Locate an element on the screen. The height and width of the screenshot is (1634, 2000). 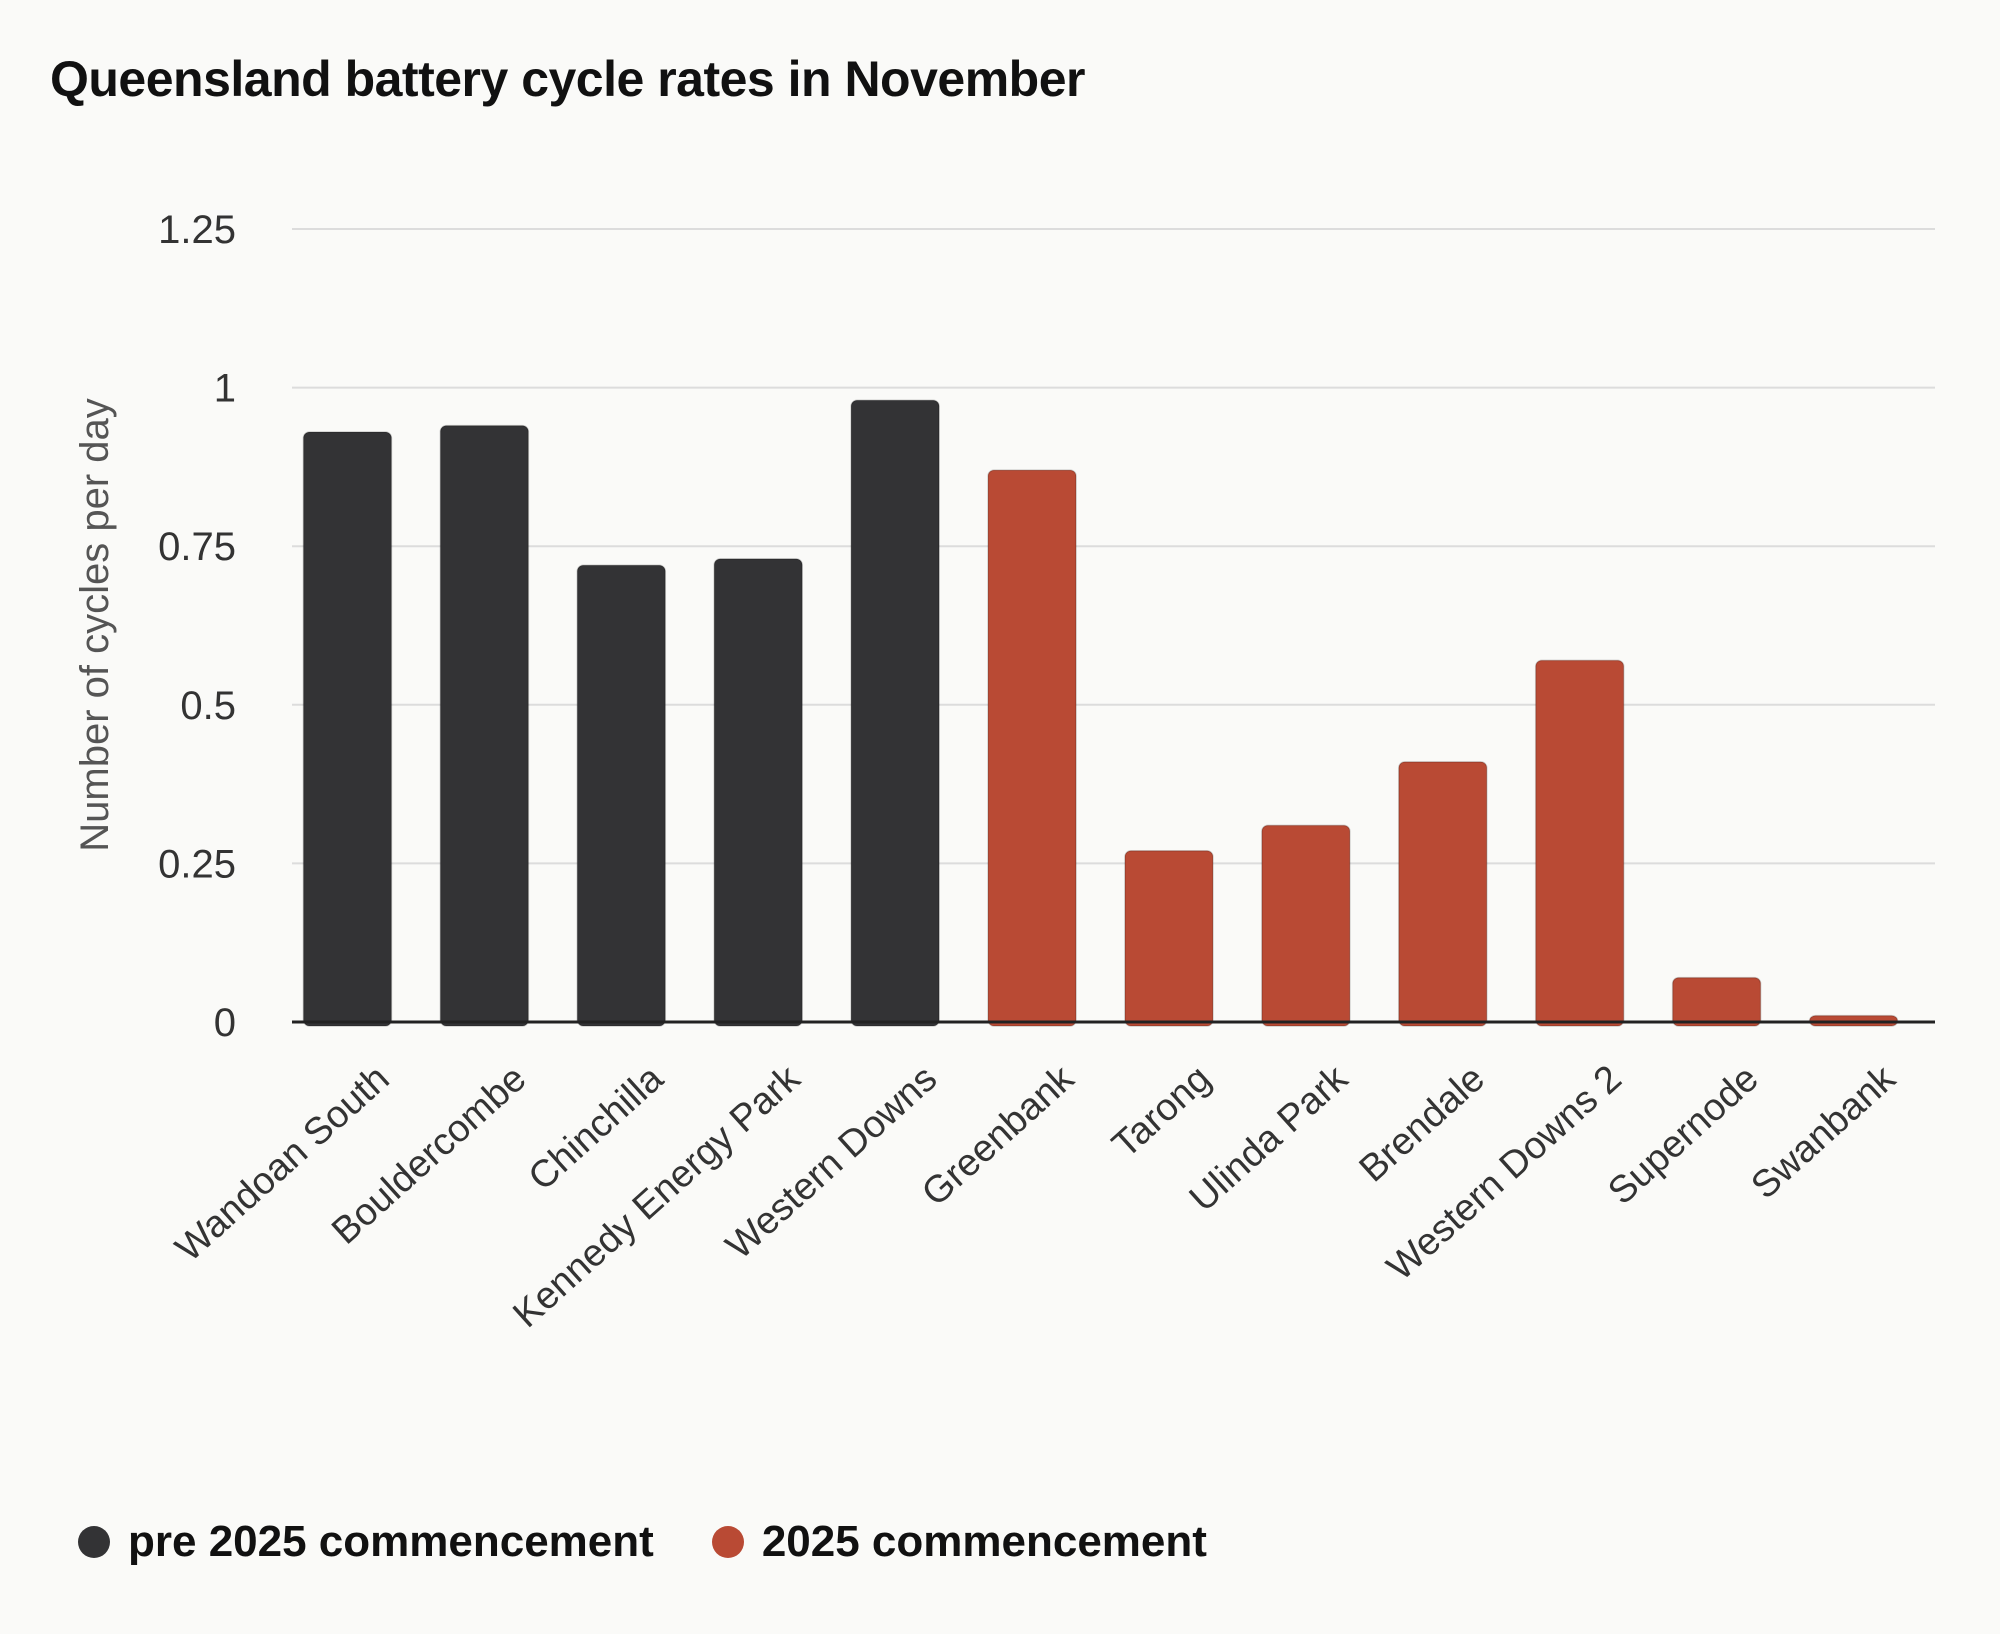
x-tick-label: Tarong is located at coordinates (1162, 1111).